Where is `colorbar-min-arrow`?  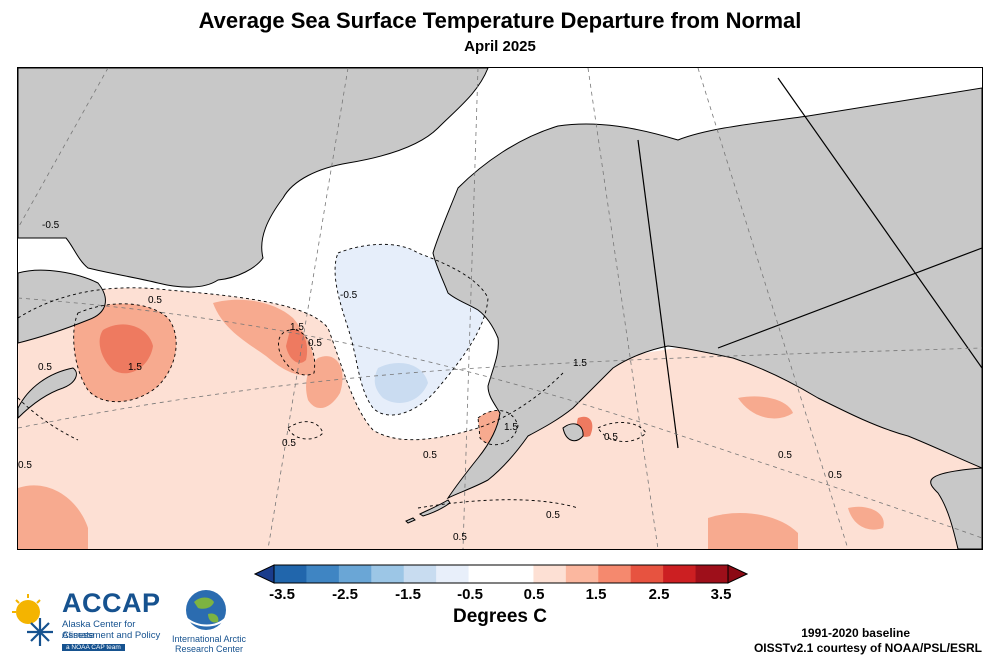 colorbar-min-arrow is located at coordinates (264, 574).